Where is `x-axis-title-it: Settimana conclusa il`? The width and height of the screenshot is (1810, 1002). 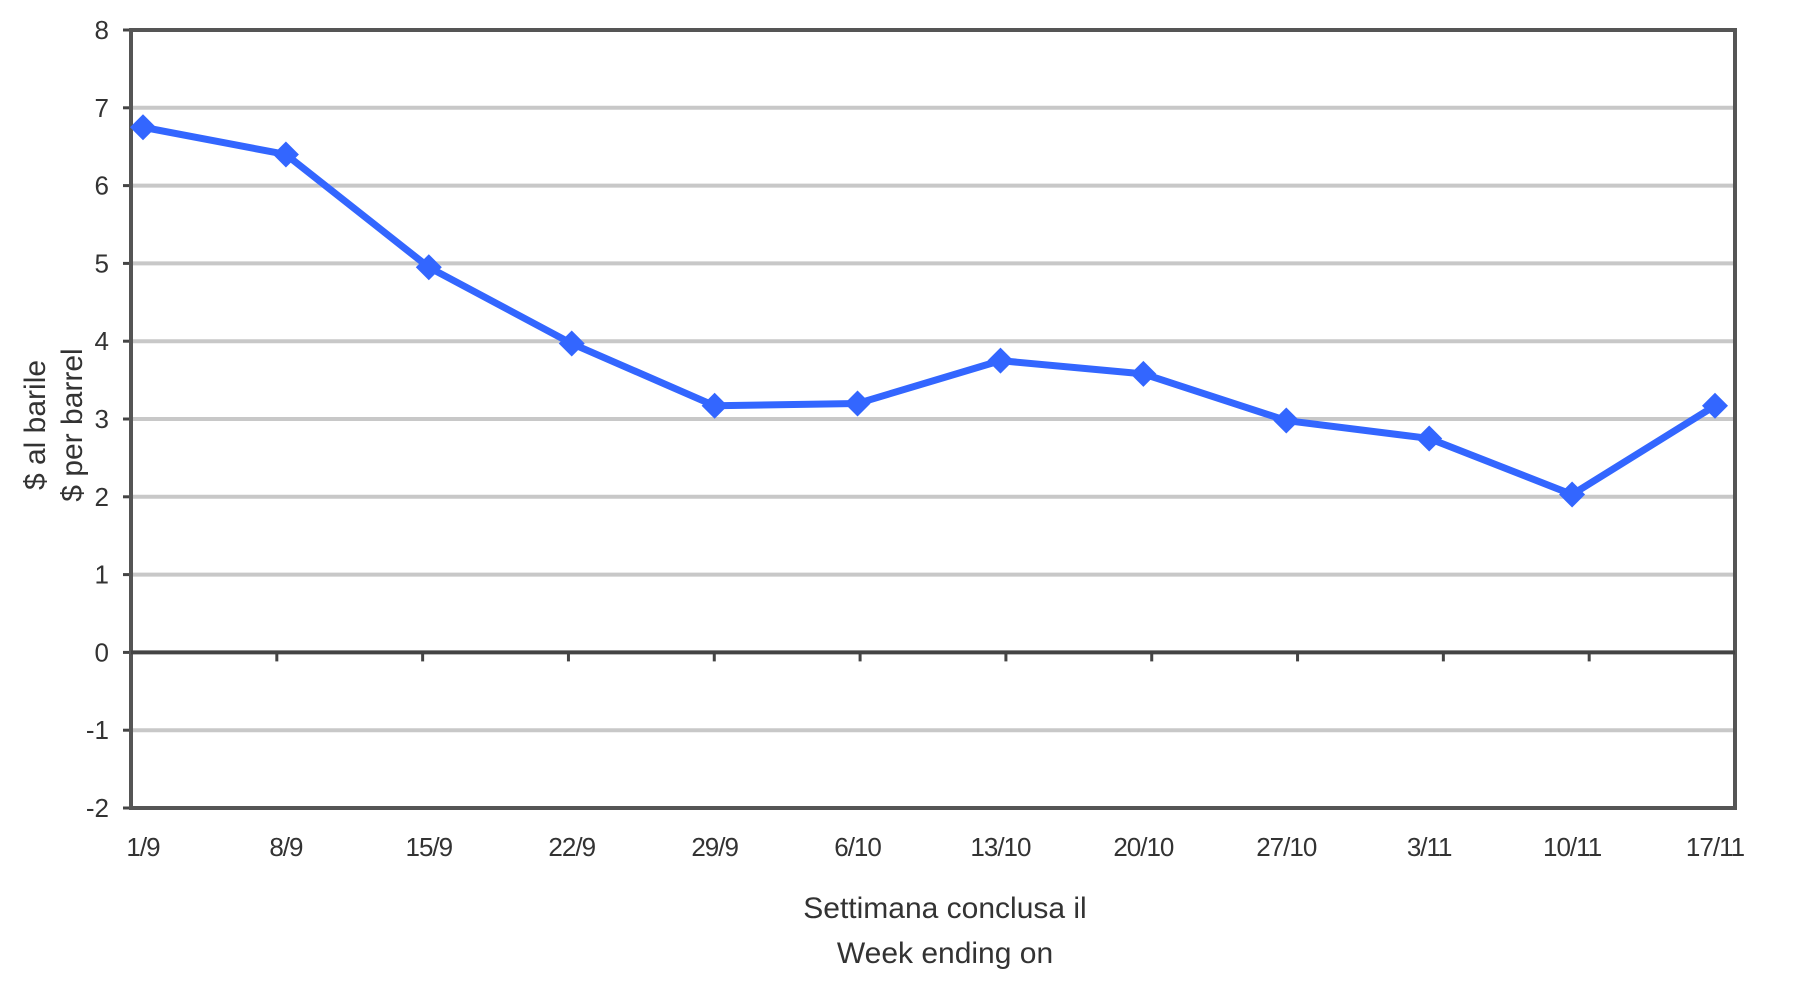 x-axis-title-it: Settimana conclusa il is located at coordinates (944, 908).